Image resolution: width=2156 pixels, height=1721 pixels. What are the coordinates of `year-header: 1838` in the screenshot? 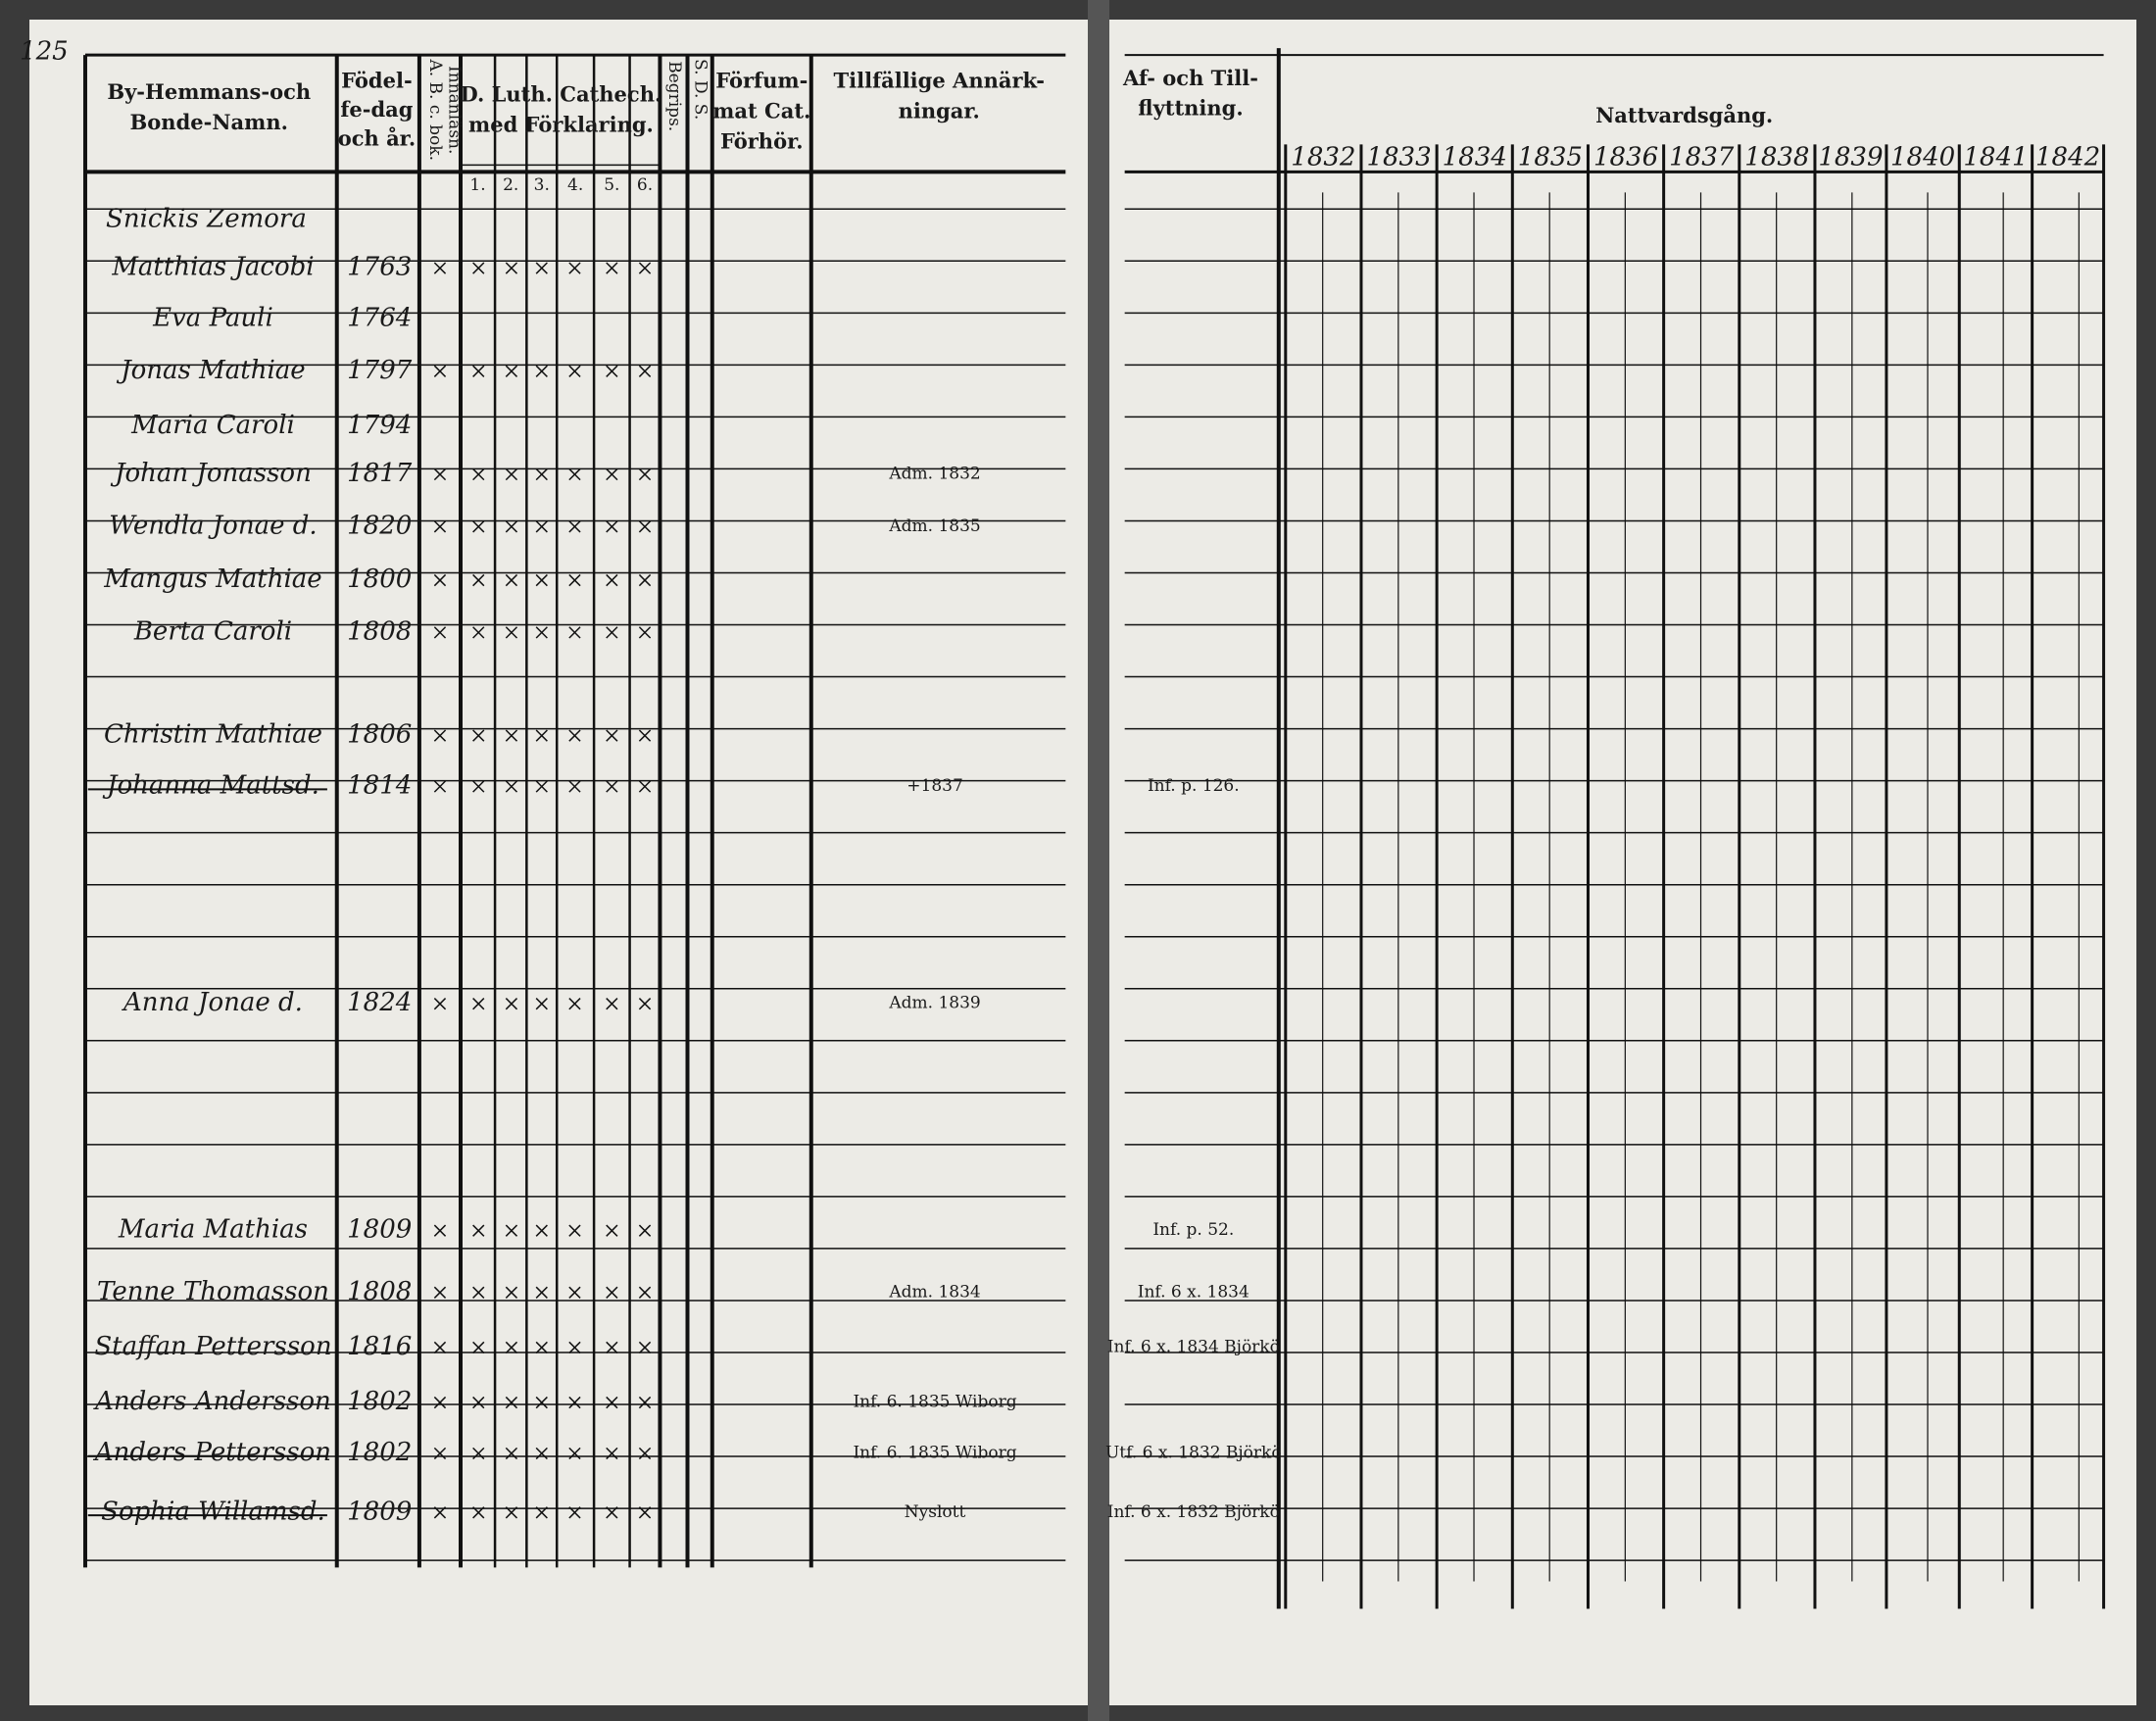 It's located at (1776, 157).